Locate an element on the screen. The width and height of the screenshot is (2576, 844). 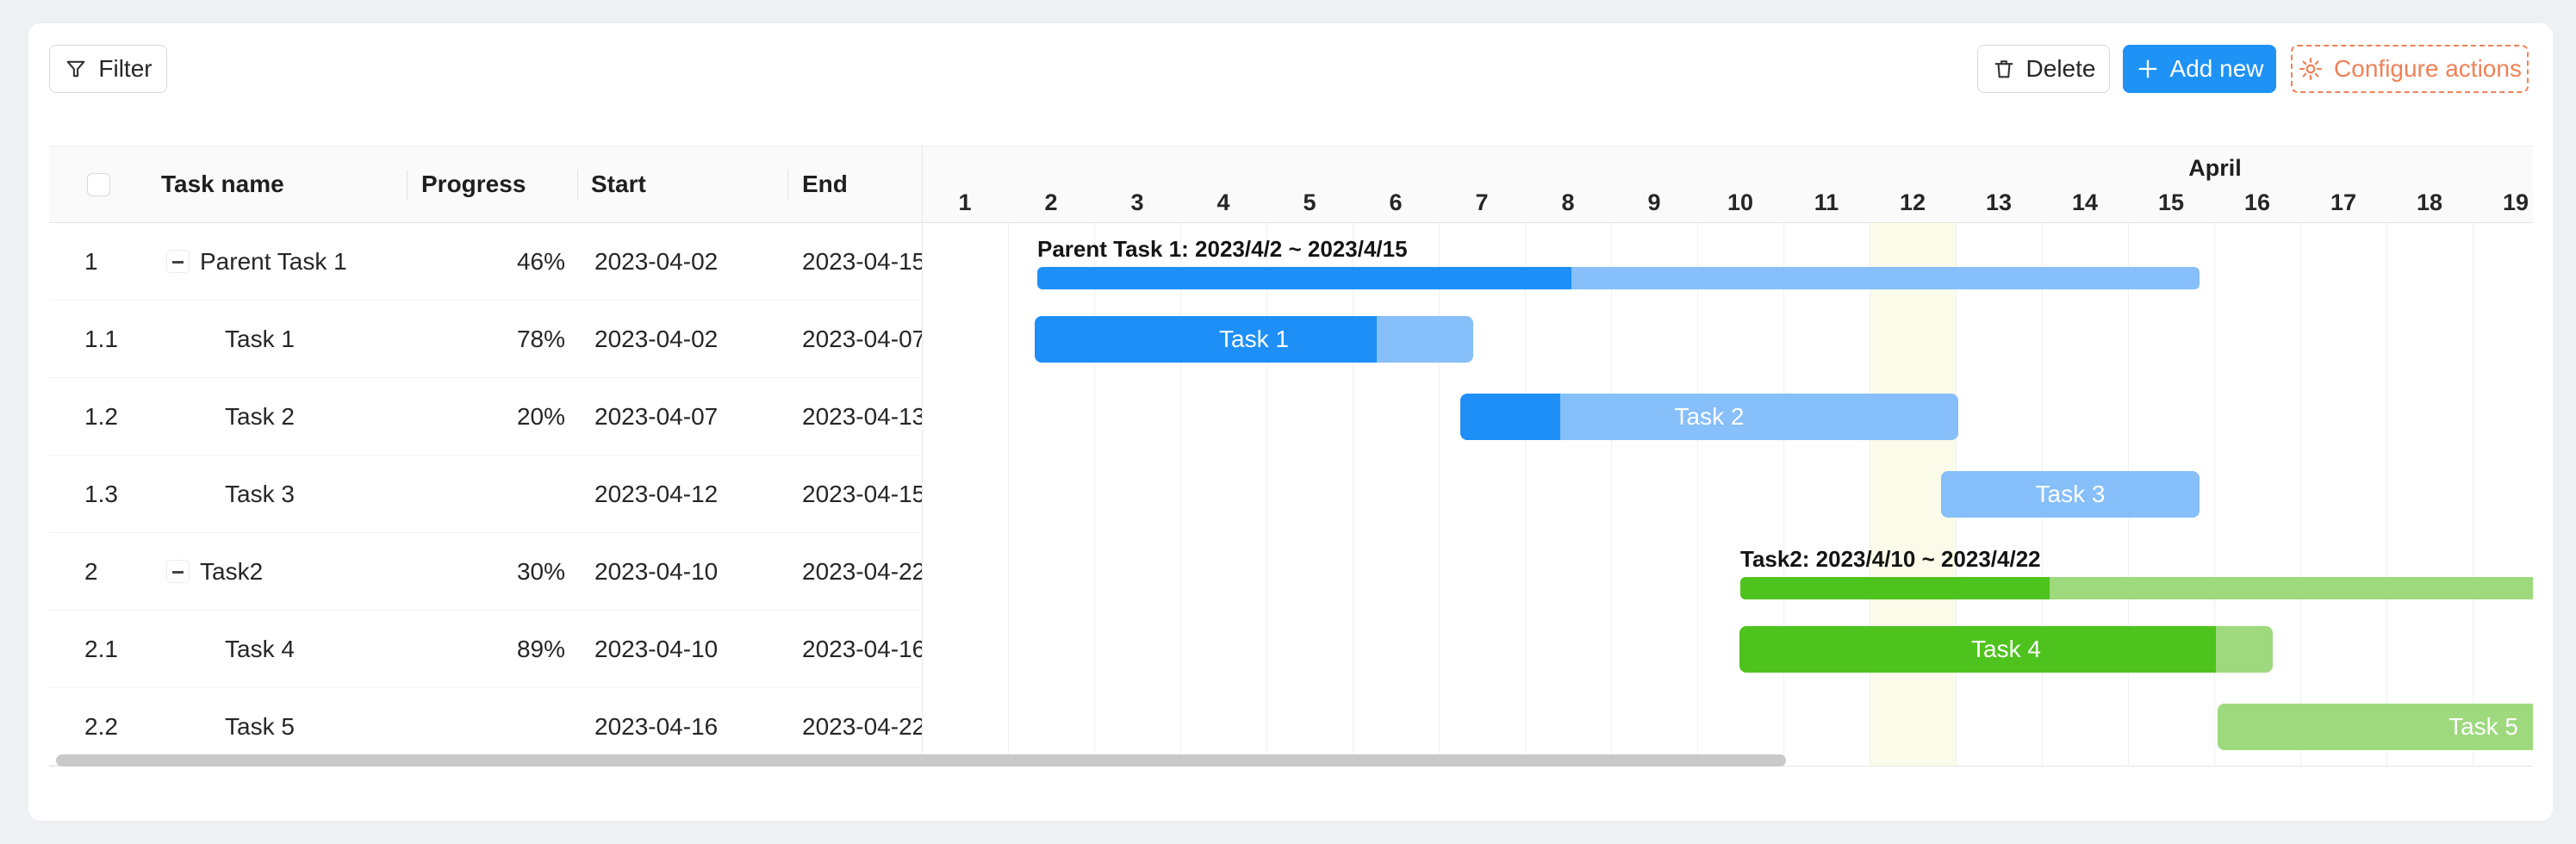
task-name-label: Task 3 is located at coordinates (260, 494).